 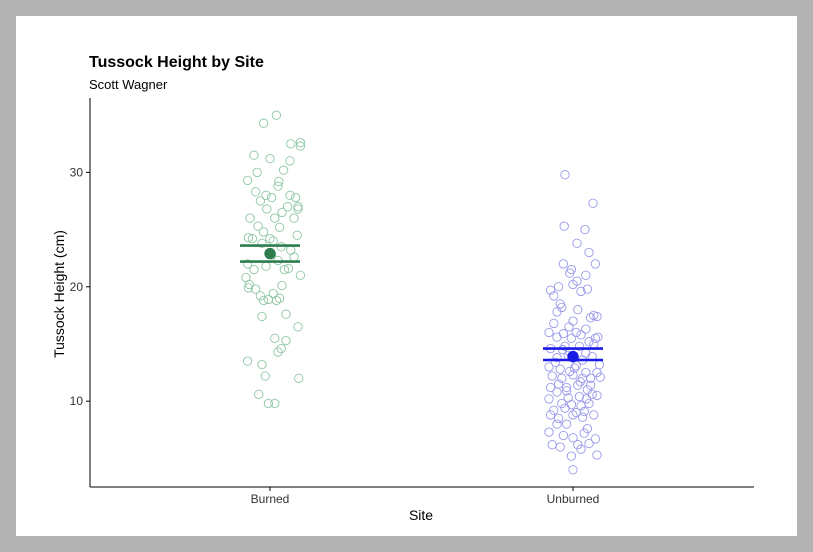 What do you see at coordinates (77, 172) in the screenshot?
I see `y-tick-label: 30` at bounding box center [77, 172].